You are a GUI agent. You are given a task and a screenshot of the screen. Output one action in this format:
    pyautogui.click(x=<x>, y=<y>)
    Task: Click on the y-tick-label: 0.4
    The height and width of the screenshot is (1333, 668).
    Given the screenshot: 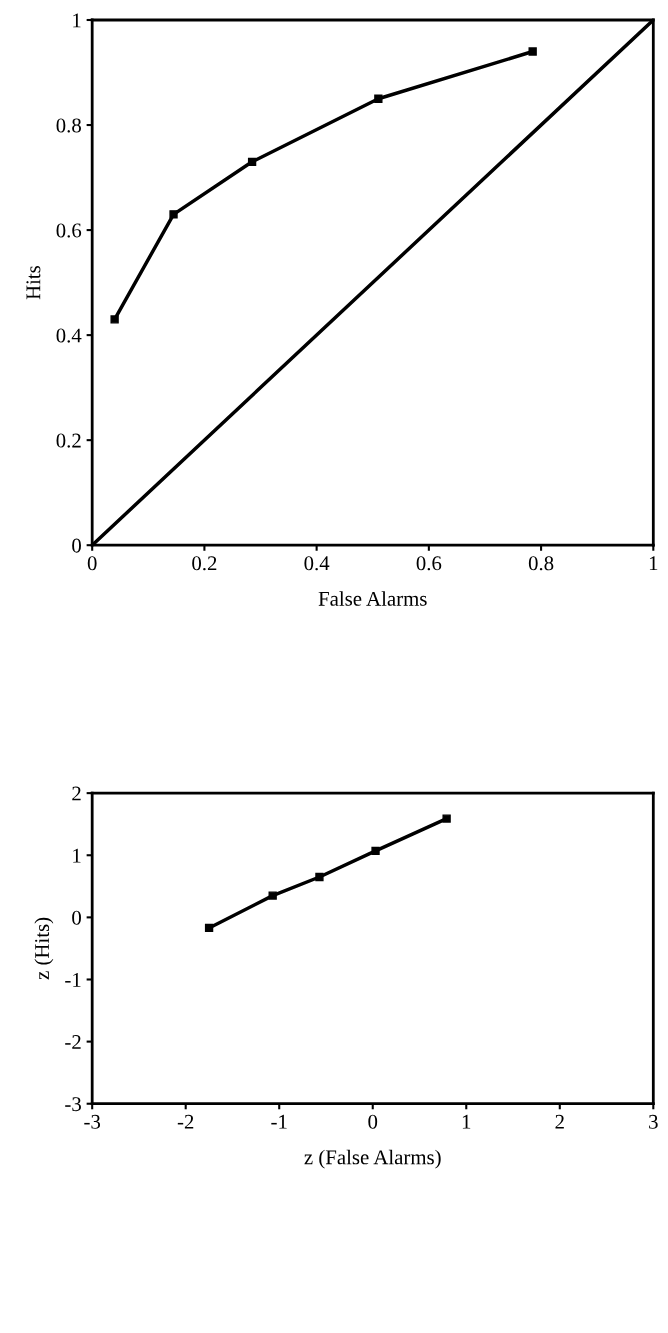 What is the action you would take?
    pyautogui.click(x=69, y=335)
    